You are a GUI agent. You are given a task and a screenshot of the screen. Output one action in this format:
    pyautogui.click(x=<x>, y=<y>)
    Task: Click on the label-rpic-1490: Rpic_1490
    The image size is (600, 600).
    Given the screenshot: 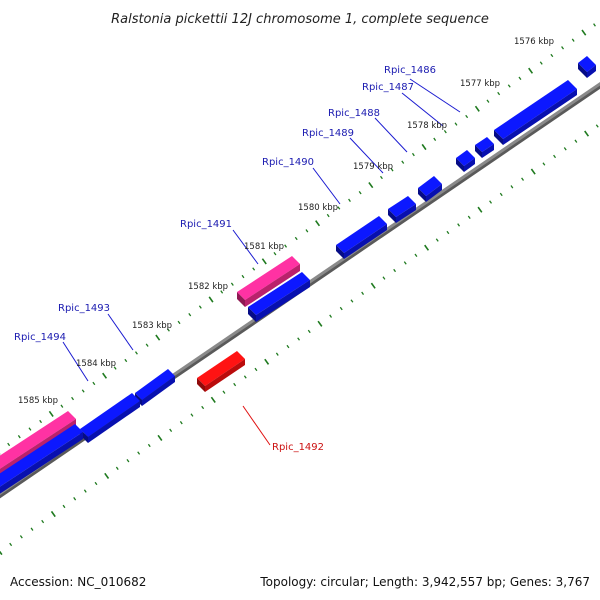 What is the action you would take?
    pyautogui.click(x=288, y=162)
    